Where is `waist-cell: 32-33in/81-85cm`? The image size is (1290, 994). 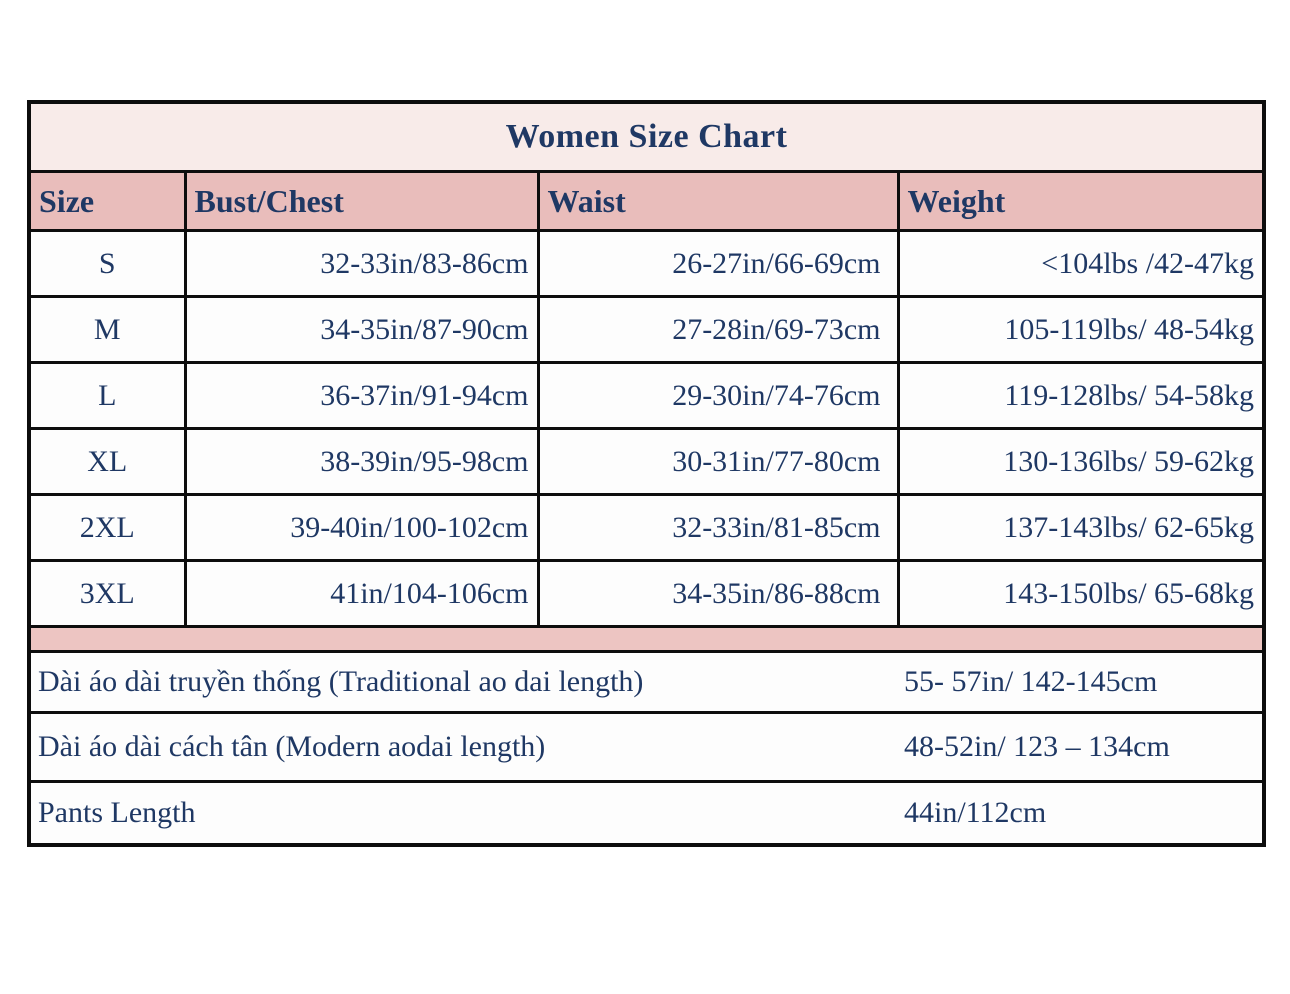
waist-cell: 32-33in/81-85cm is located at coordinates (718, 527).